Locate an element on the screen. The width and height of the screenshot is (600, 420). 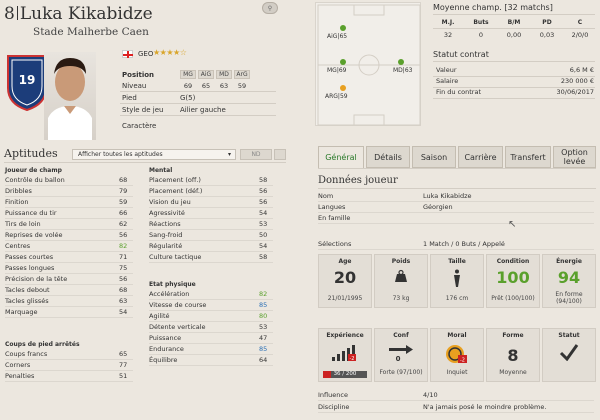
aptitude-row: Agressivité 54 is located at coordinates (211, 213).